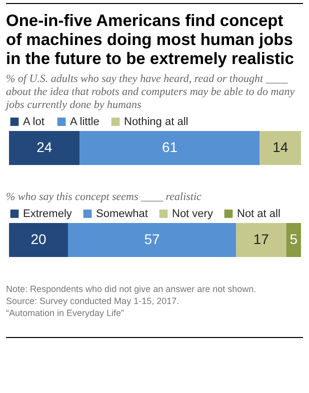  I want to click on legend-label: Somewhat, so click(122, 214).